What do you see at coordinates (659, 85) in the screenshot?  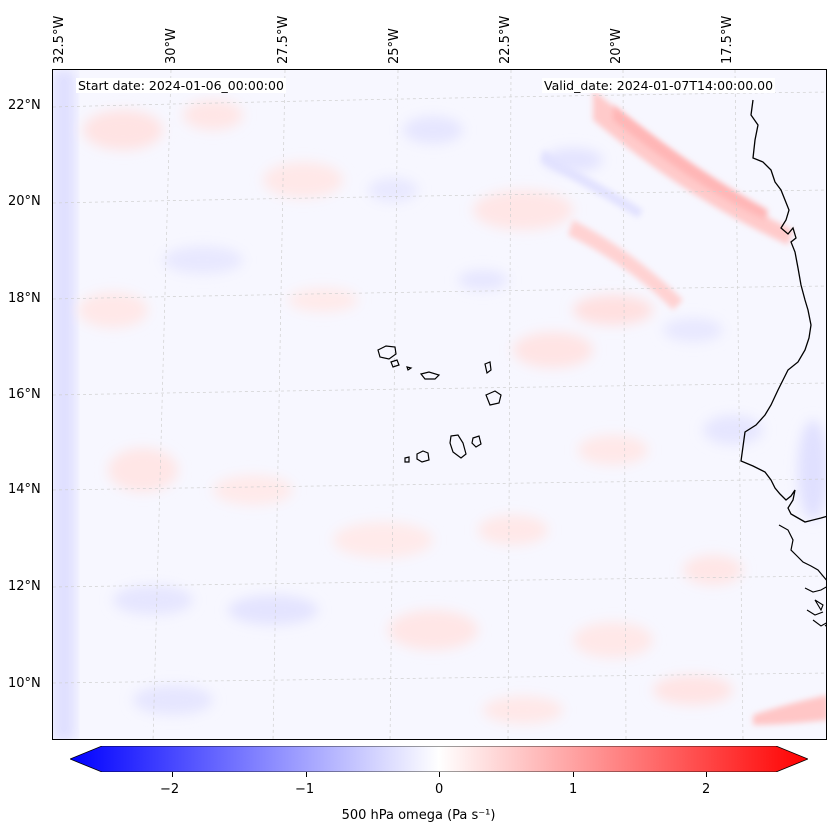 I see `valid-date-label: Valid_date: 2024-01-07T14:00:00.00` at bounding box center [659, 85].